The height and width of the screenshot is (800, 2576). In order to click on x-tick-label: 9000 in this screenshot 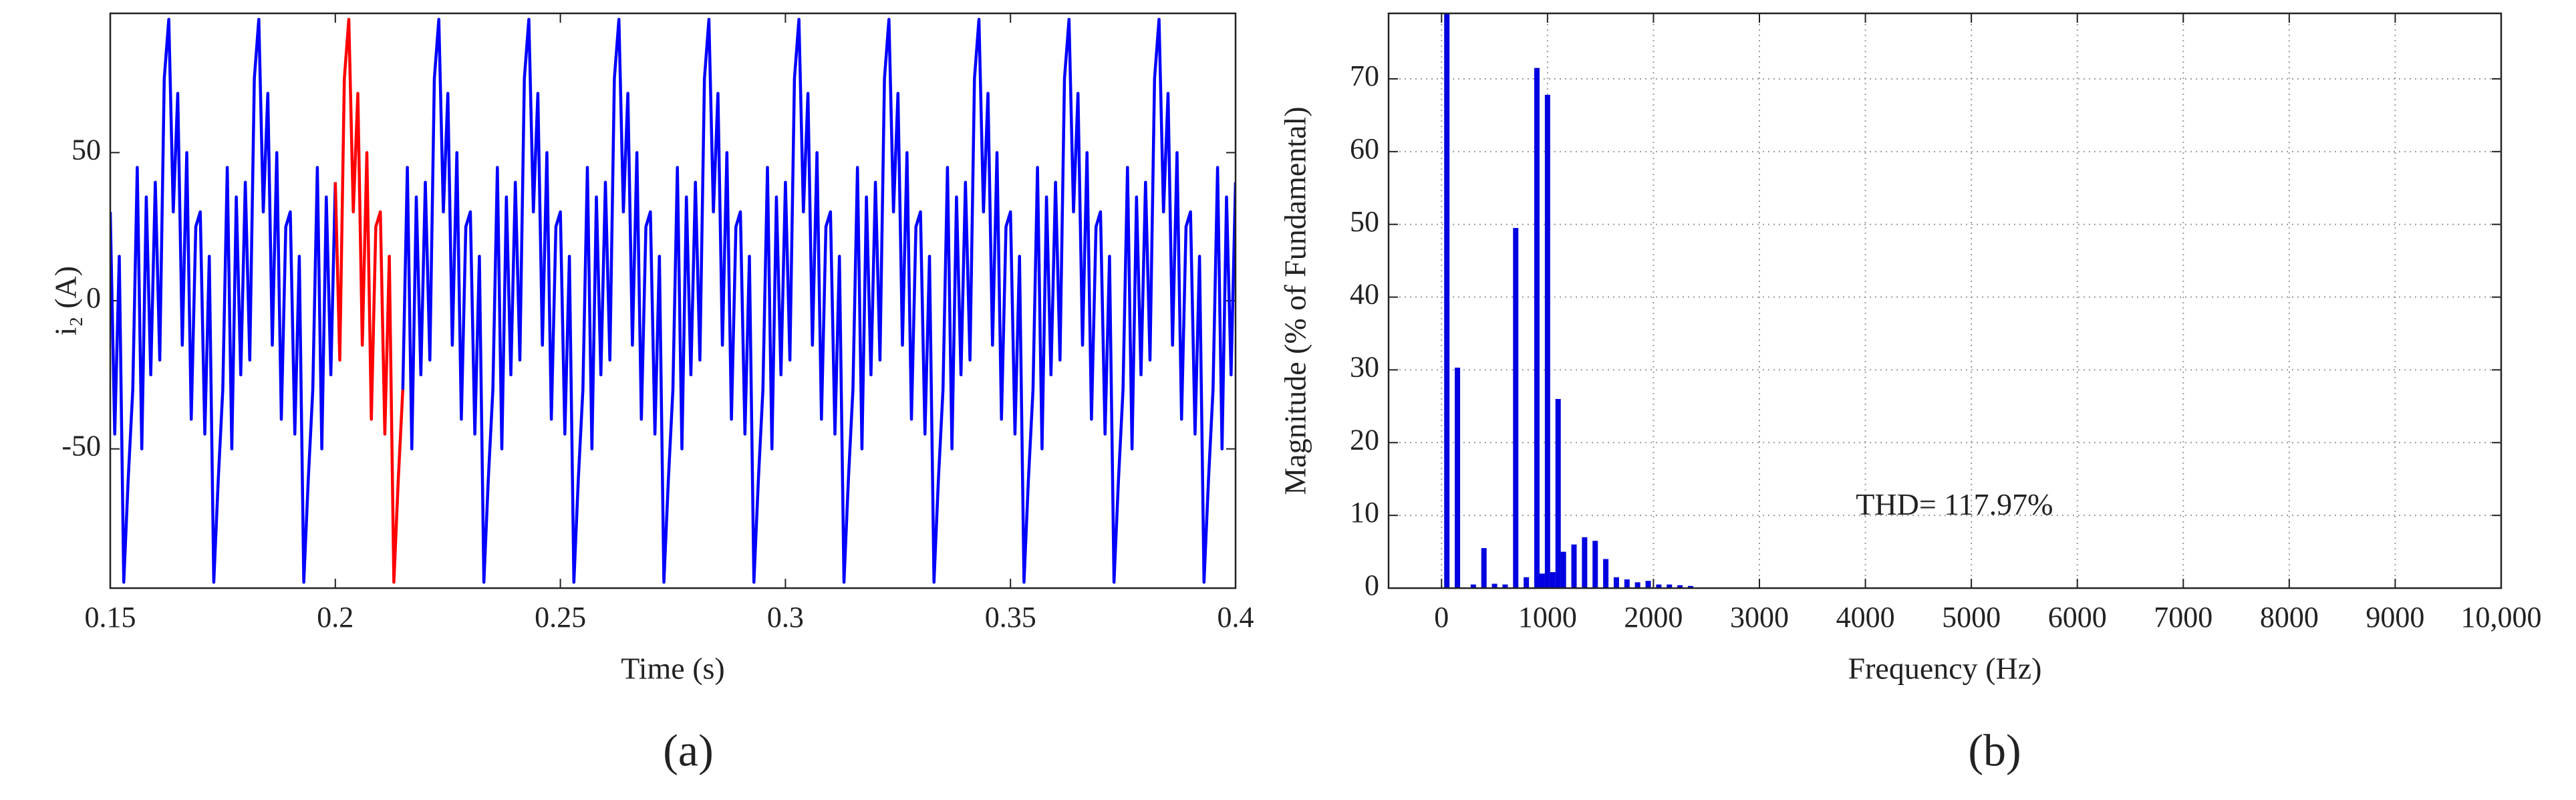, I will do `click(2395, 617)`.